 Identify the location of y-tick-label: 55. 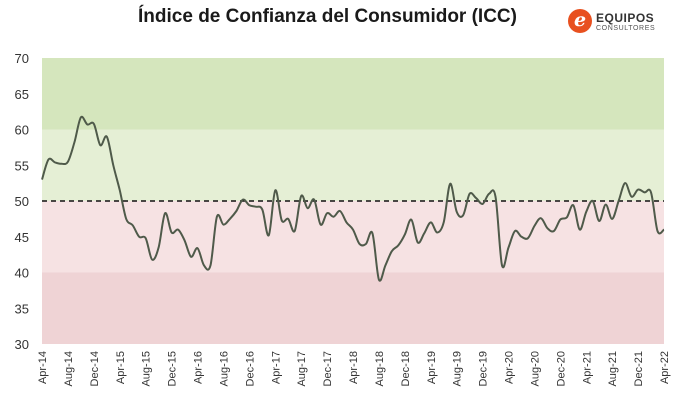
(22, 165).